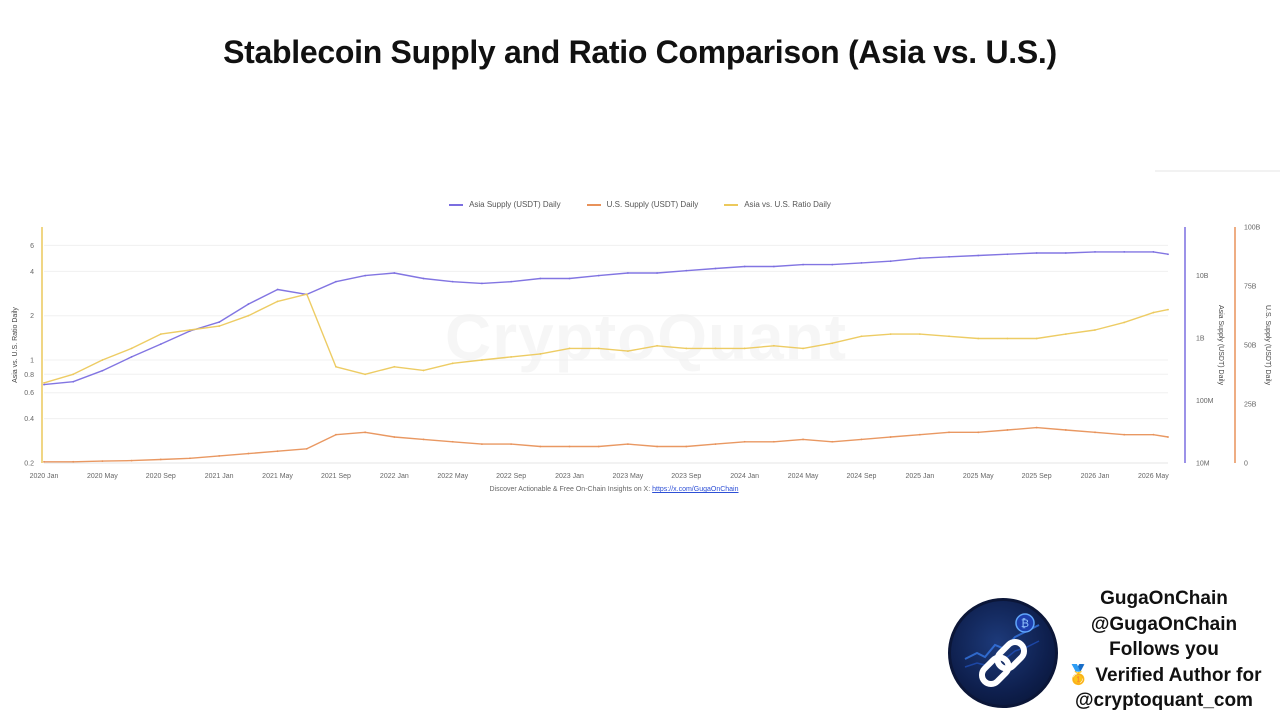 The height and width of the screenshot is (720, 1280). What do you see at coordinates (1078, 675) in the screenshot?
I see `medal-icon: 🥇` at bounding box center [1078, 675].